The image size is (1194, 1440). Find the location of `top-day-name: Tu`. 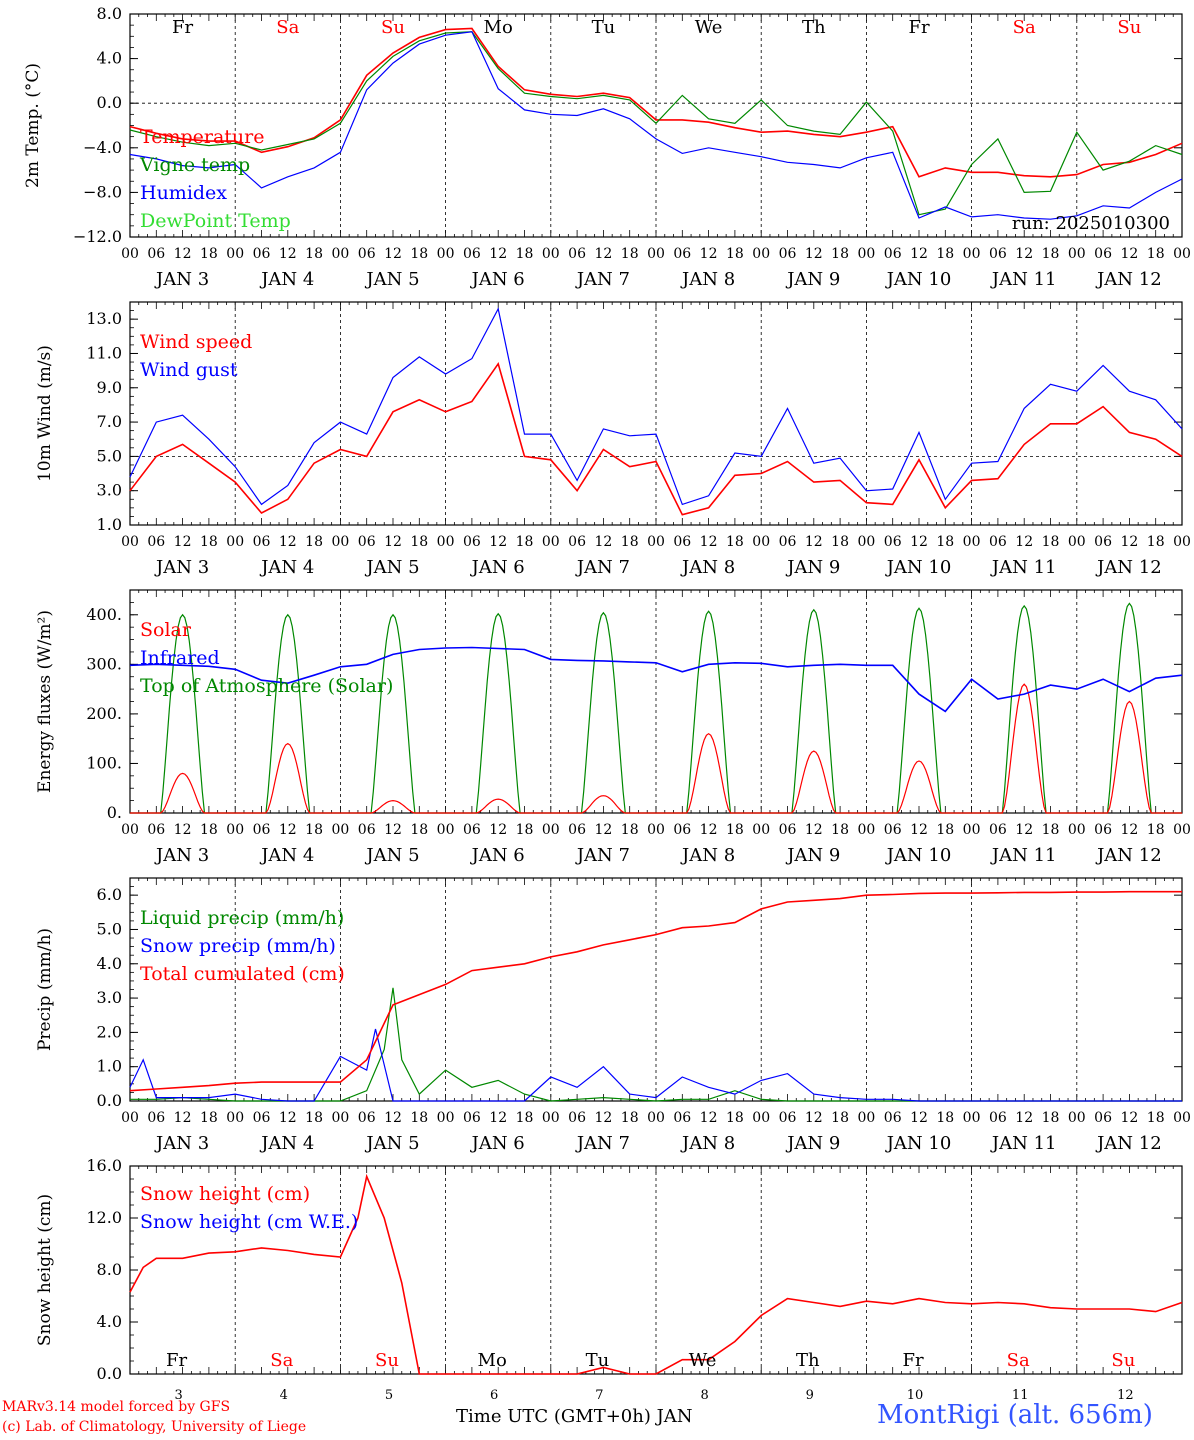

top-day-name: Tu is located at coordinates (604, 27).